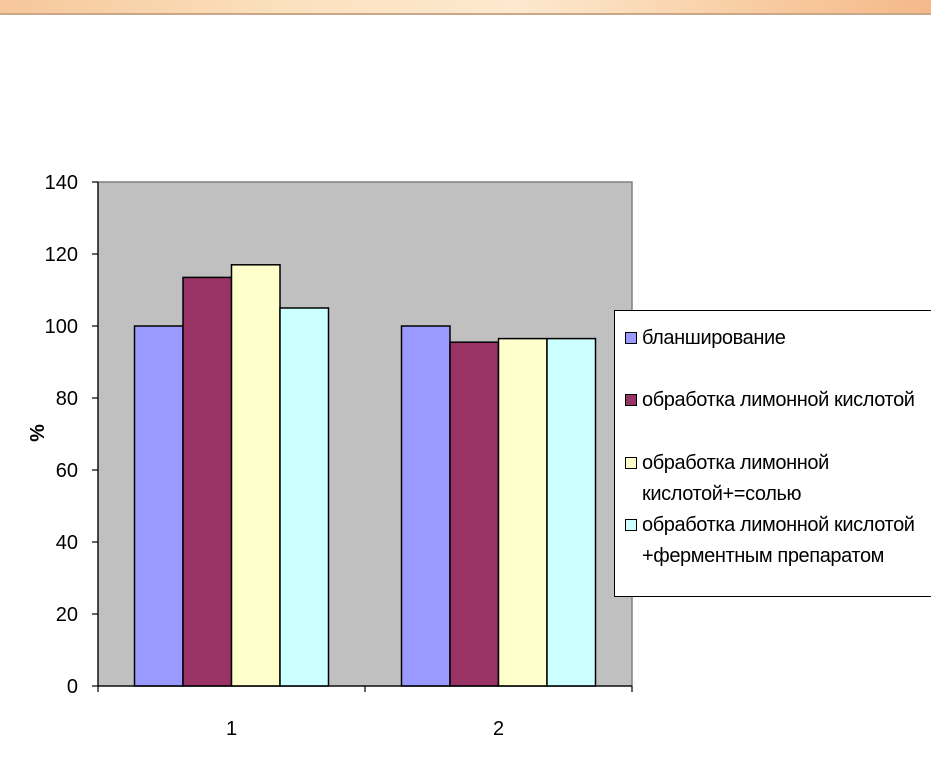 This screenshot has height=776, width=931. I want to click on legend-item: обработка лимонной кислотой+=солью, so click(727, 479).